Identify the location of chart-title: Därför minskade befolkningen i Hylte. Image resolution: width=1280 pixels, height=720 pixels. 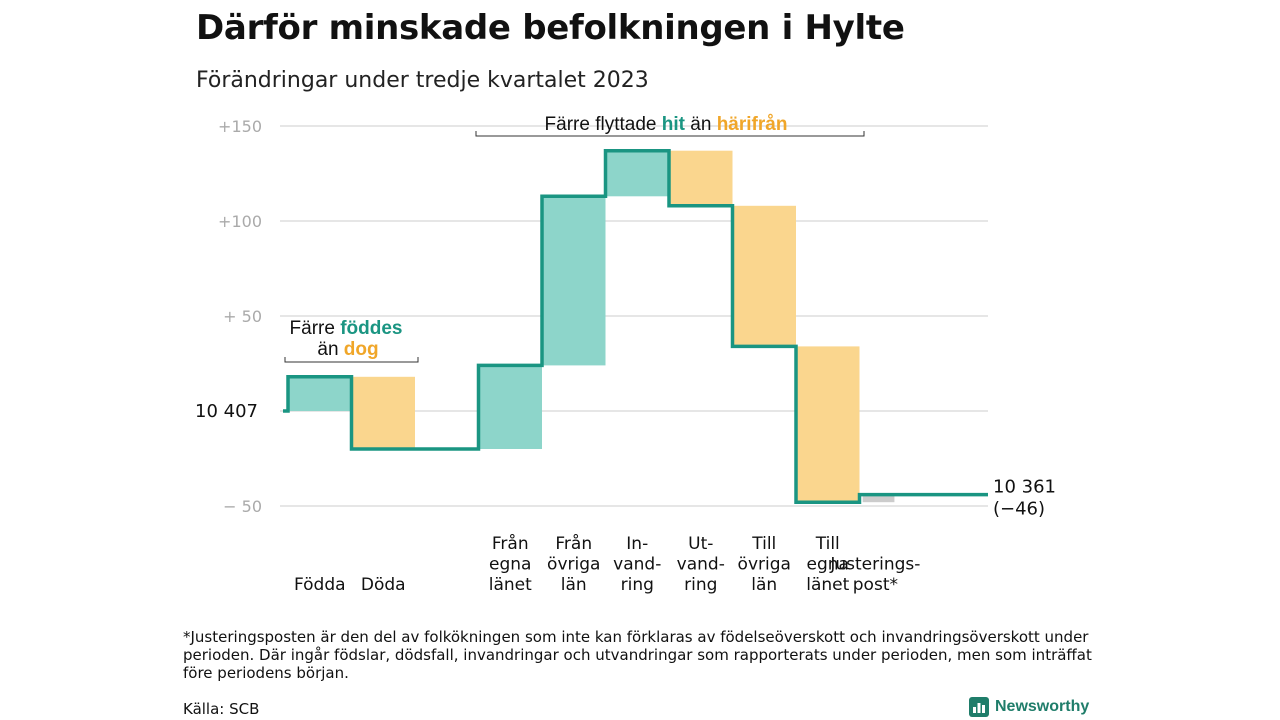
(550, 28).